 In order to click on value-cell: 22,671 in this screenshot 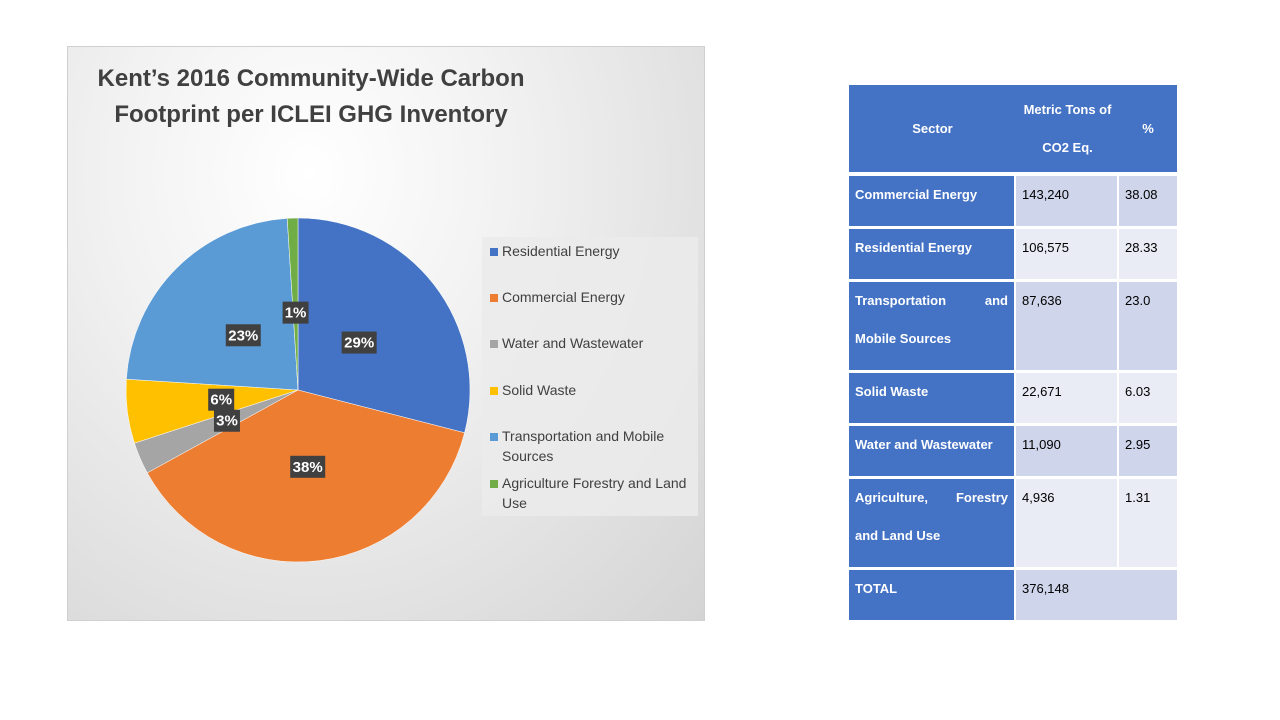, I will do `click(1066, 398)`.